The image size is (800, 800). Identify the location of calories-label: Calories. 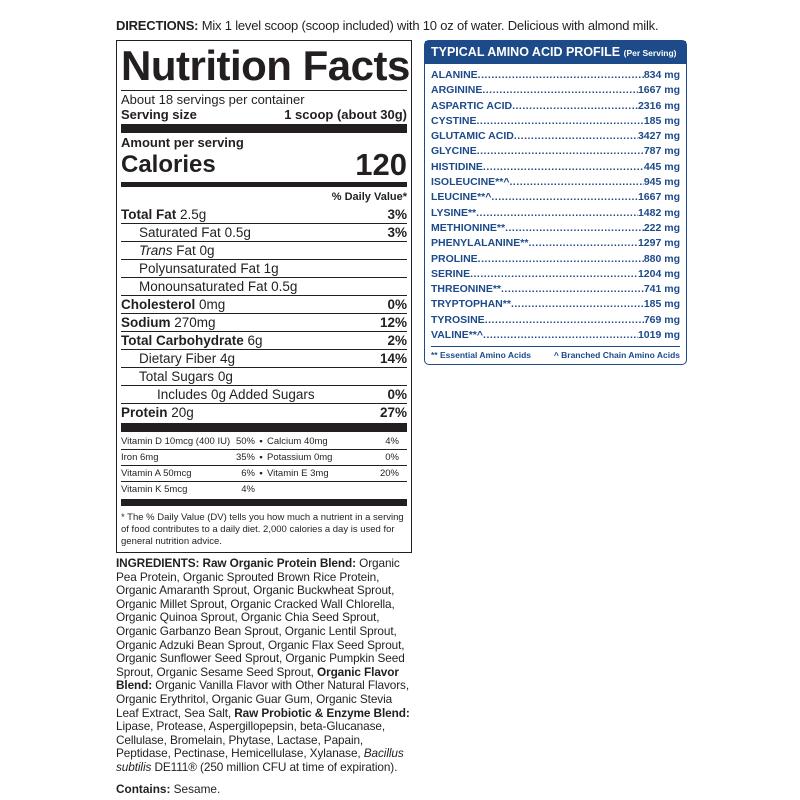
(168, 164).